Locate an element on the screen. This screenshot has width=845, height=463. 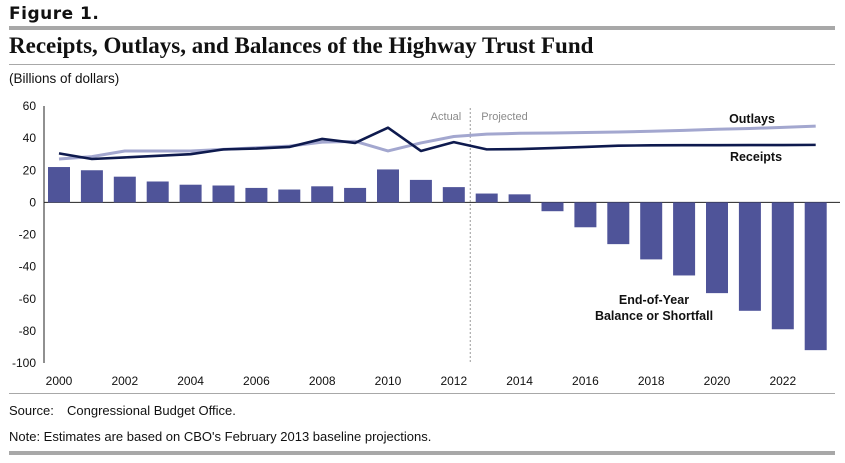
projected-label: Projected is located at coordinates (504, 117).